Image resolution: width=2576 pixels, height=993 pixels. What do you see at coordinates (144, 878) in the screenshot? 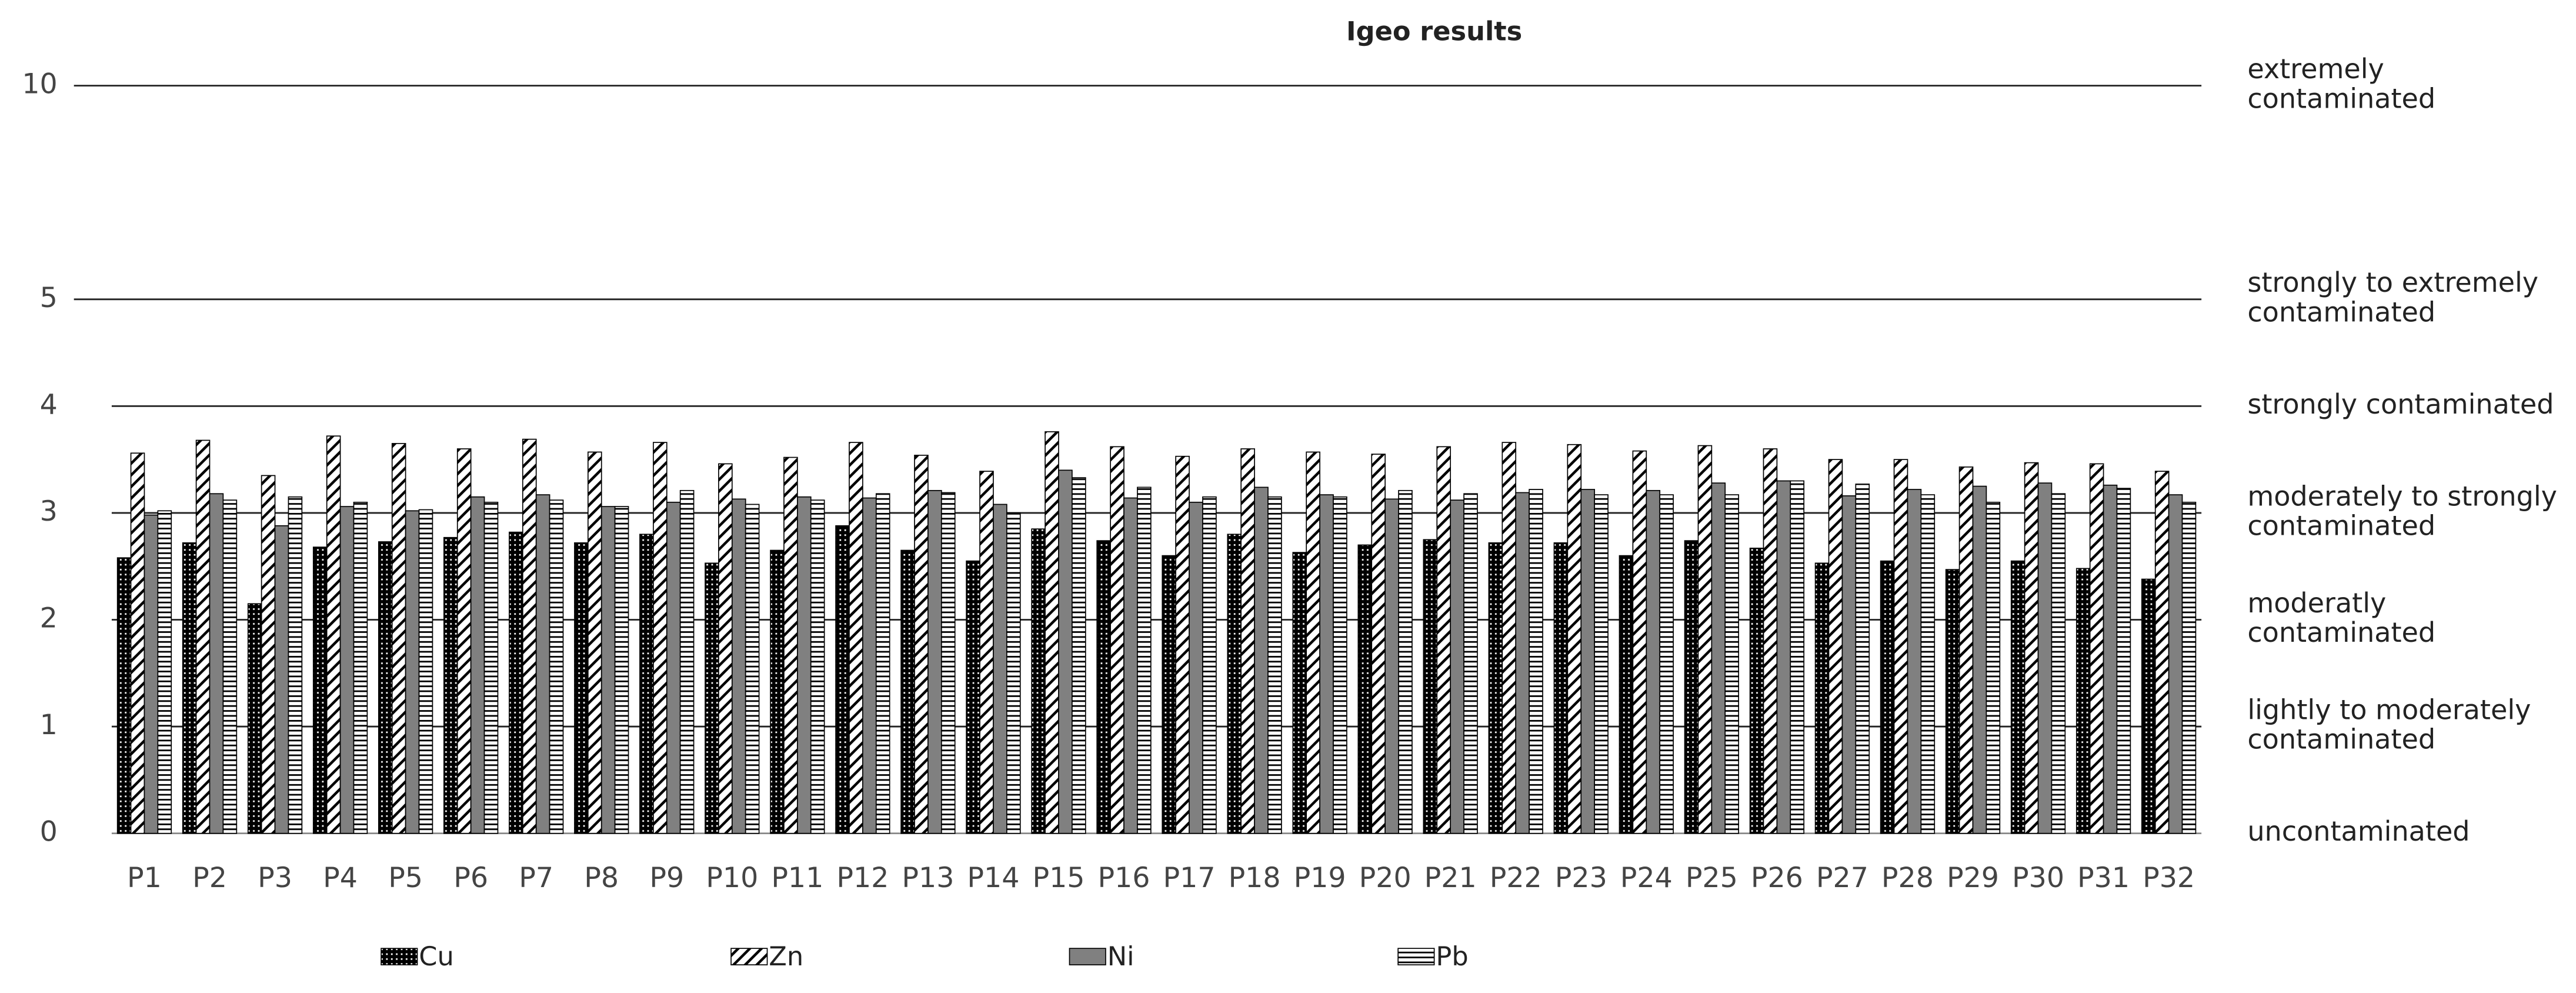
I see `x-tick-label: P1` at bounding box center [144, 878].